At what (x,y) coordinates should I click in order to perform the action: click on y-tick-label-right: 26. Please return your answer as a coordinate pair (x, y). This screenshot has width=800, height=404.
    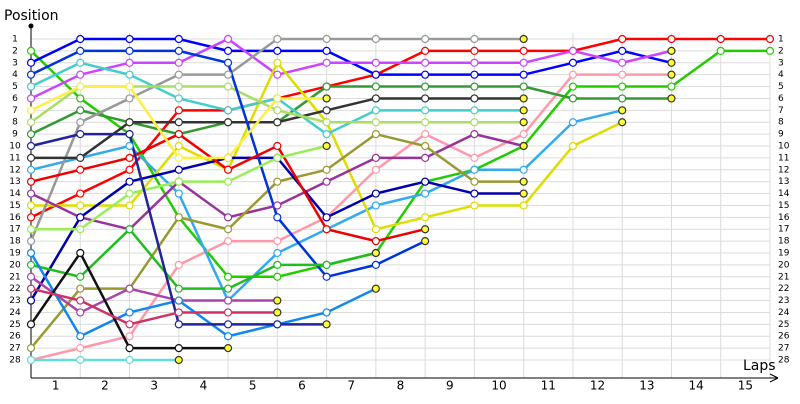
    Looking at the image, I should click on (784, 337).